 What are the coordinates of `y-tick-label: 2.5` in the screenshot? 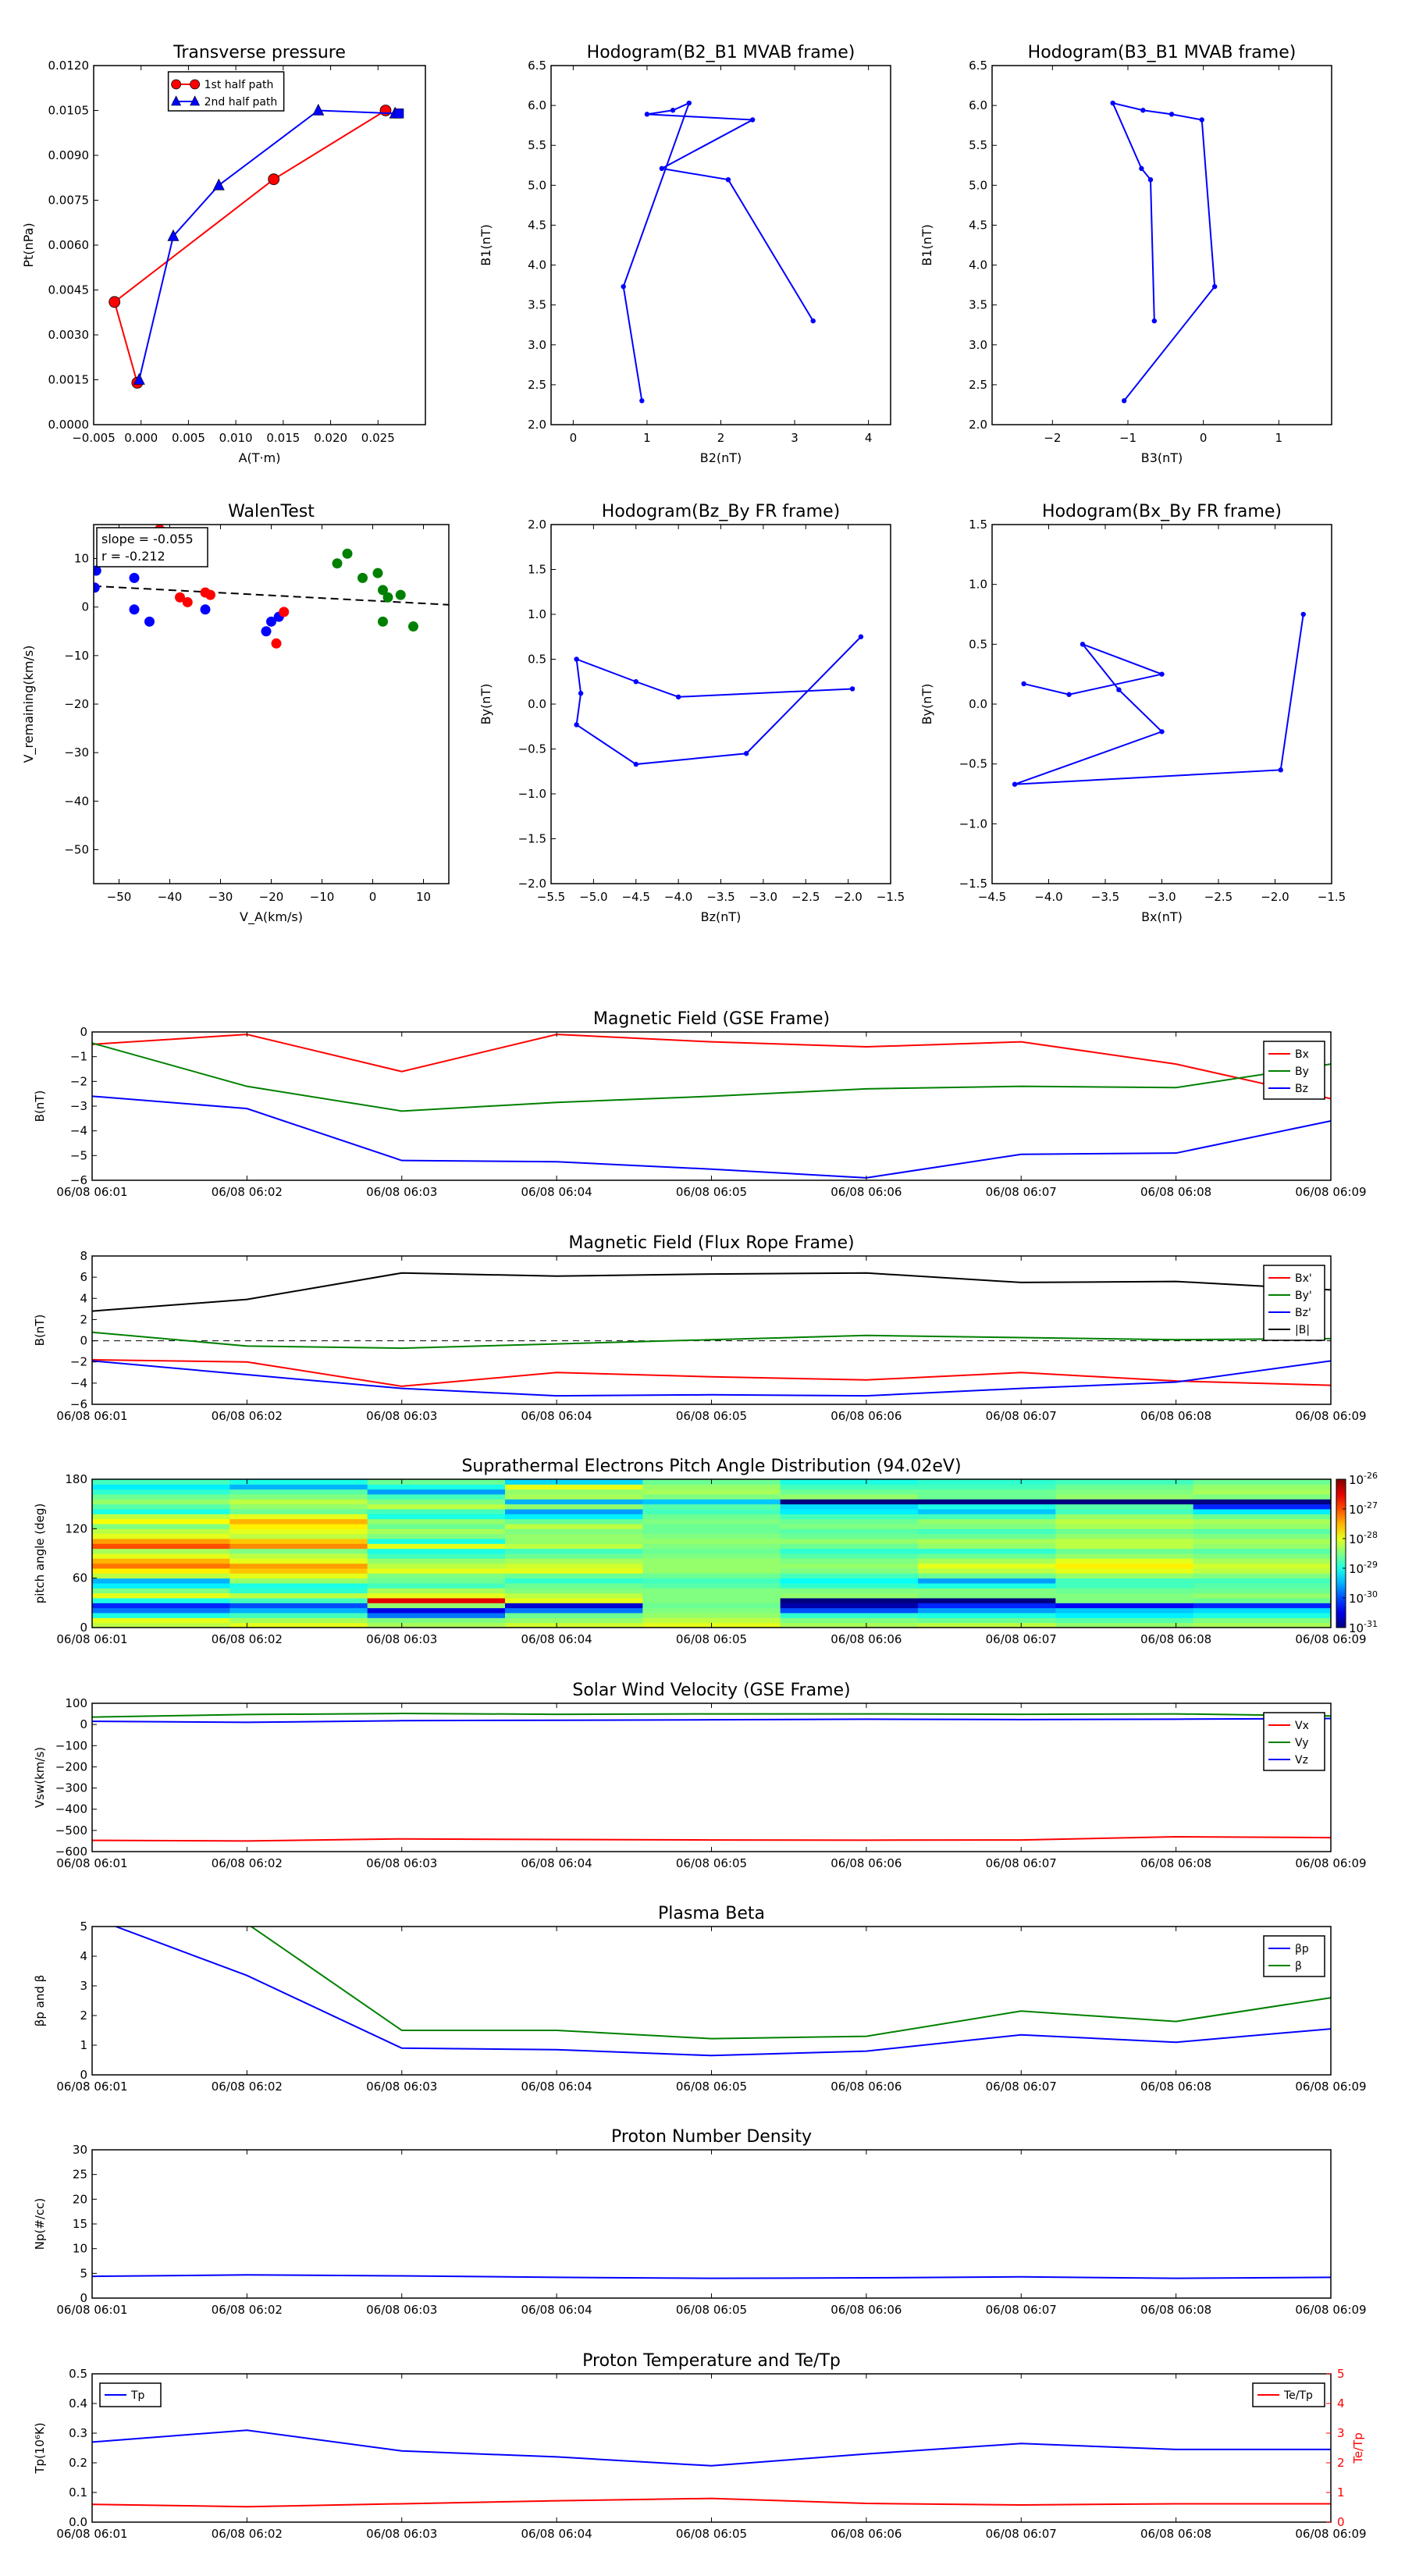 It's located at (537, 385).